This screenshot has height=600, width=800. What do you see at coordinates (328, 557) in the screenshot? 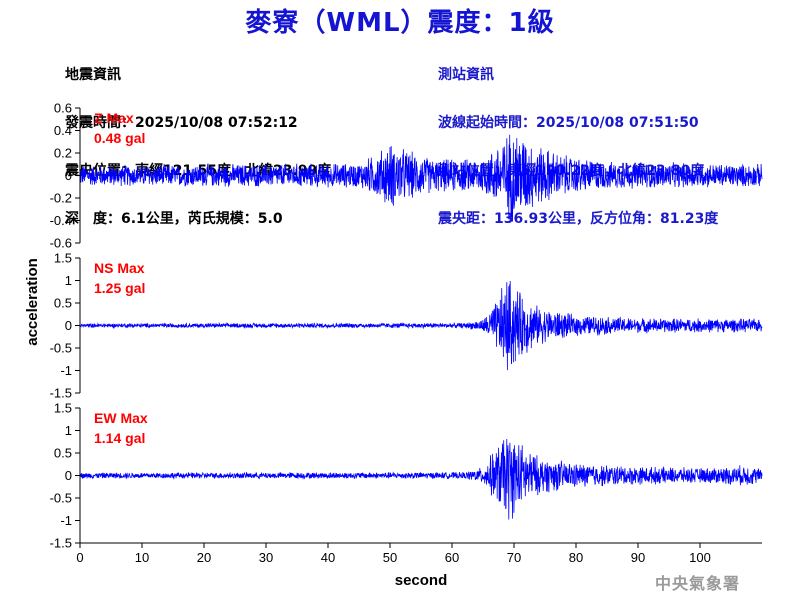
I see `x-tick-label: 40` at bounding box center [328, 557].